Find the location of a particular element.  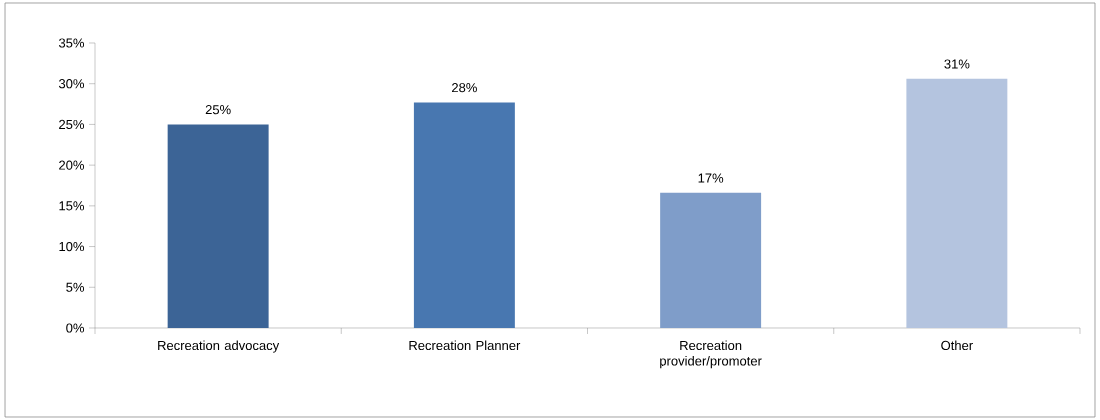

y-tick-label: 35% is located at coordinates (71, 43).